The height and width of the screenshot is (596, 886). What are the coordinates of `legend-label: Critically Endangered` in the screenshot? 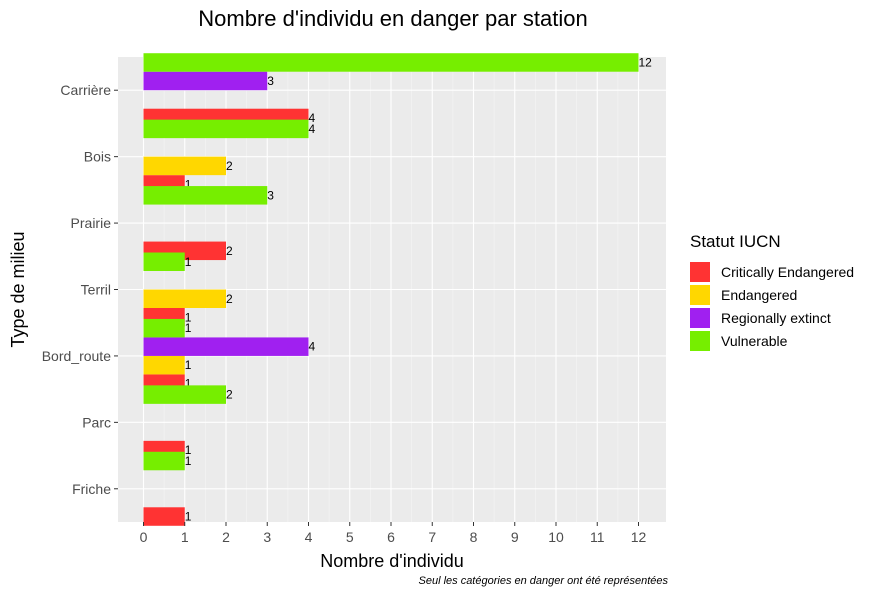 It's located at (788, 271).